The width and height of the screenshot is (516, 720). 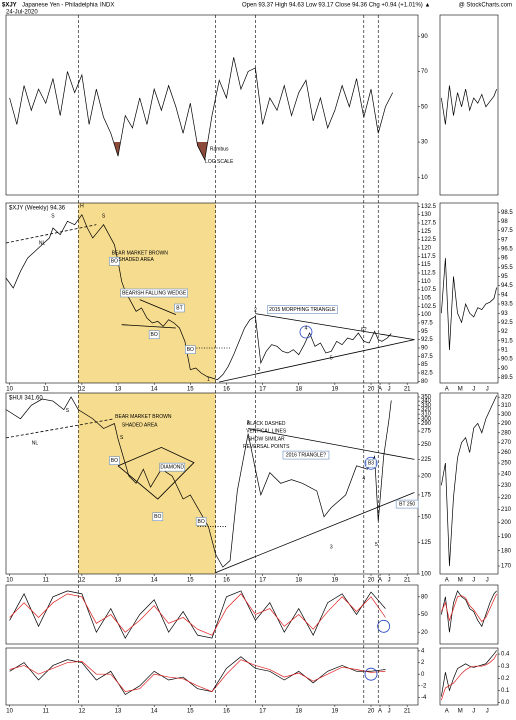 What do you see at coordinates (507, 378) in the screenshot?
I see `inset-y-tick-label: 89.5` at bounding box center [507, 378].